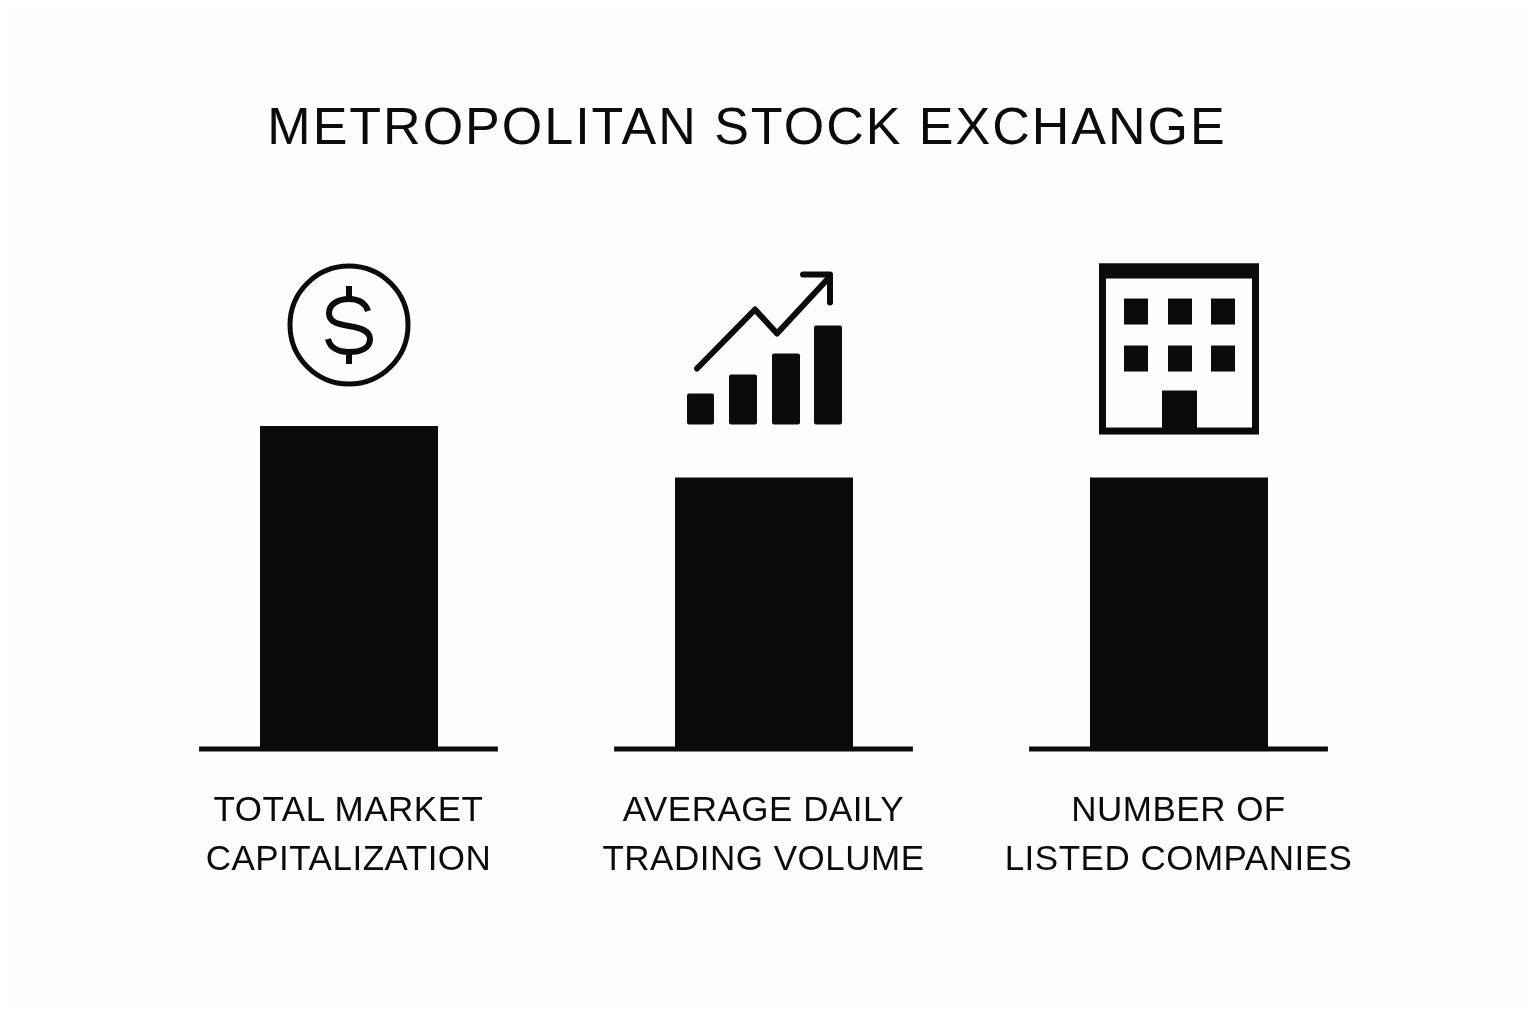 This screenshot has height=1024, width=1536. What do you see at coordinates (747, 126) in the screenshot?
I see `chart-title: METROPOLITAN STOCK EXCHANGE` at bounding box center [747, 126].